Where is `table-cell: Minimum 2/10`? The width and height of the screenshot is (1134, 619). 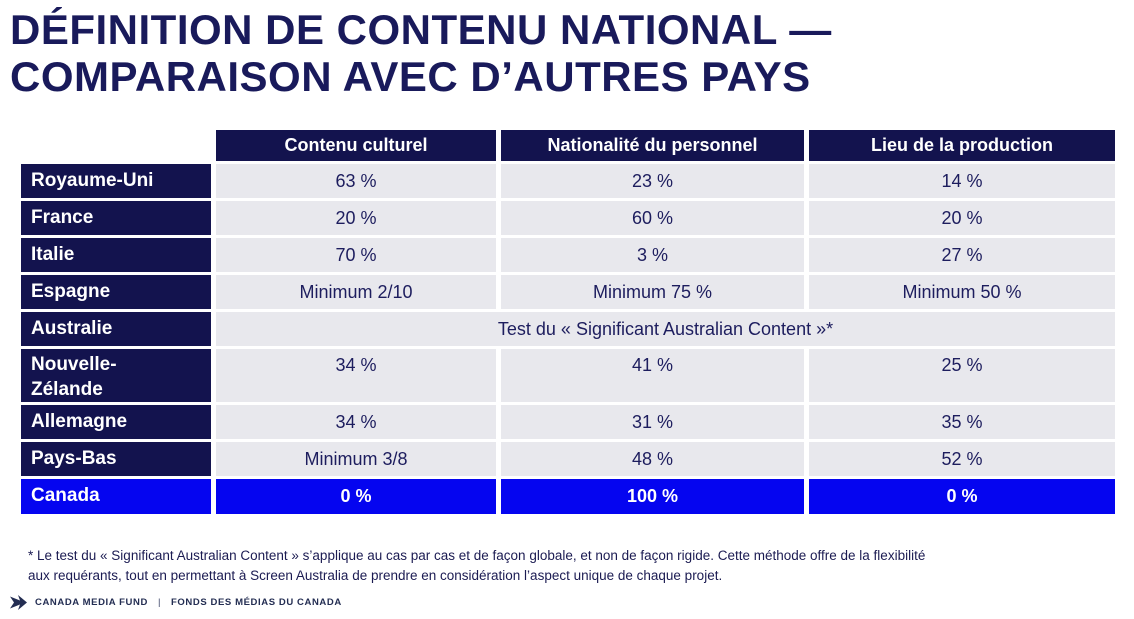
table-cell: Minimum 2/10 is located at coordinates (356, 292).